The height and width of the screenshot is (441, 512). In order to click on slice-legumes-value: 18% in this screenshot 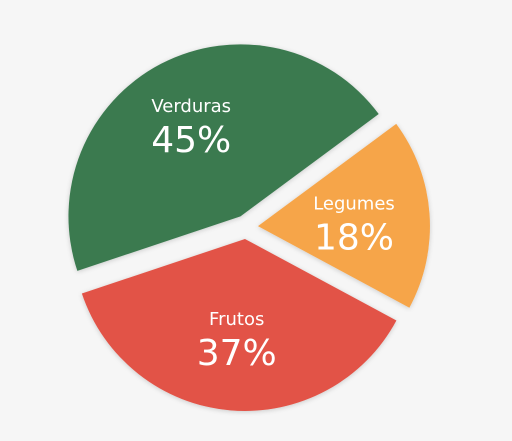, I will do `click(354, 237)`.